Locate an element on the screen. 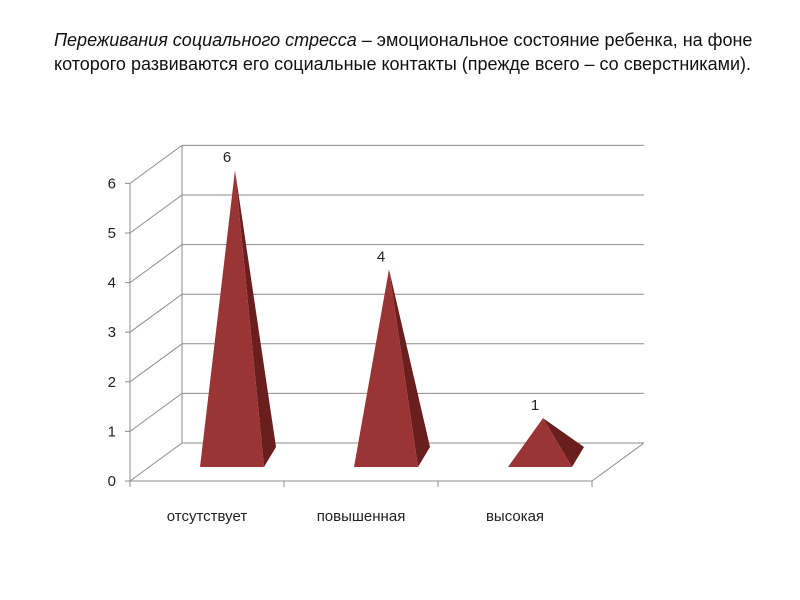 The image size is (800, 600). floor-edge is located at coordinates (618, 462).